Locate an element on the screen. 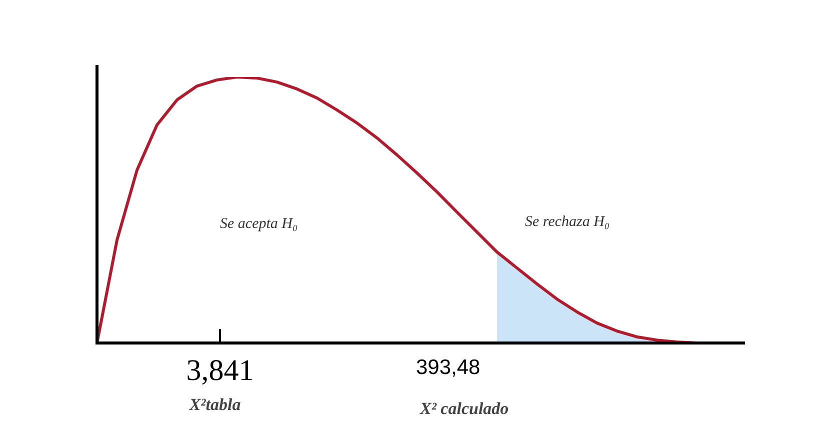 Image resolution: width=835 pixels, height=448 pixels. annotation: Se acepta H₀ is located at coordinates (259, 224).